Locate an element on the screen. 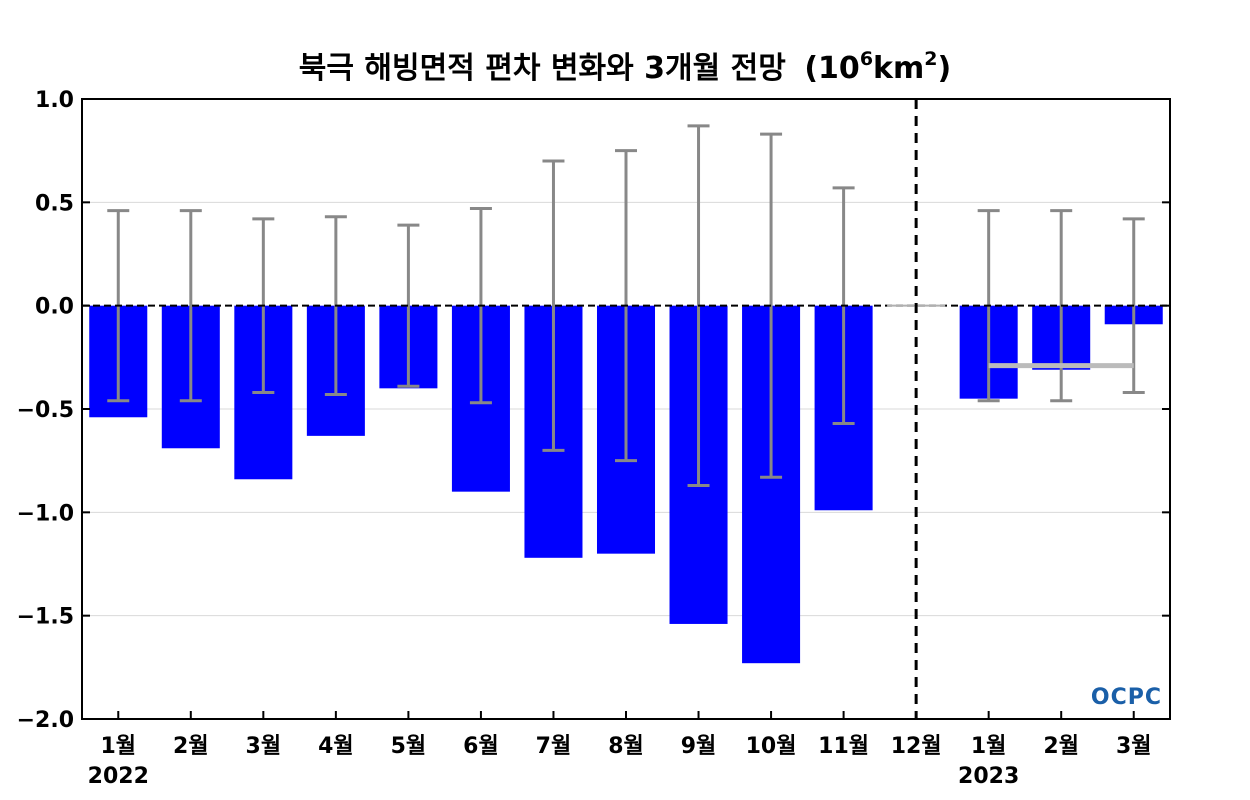  chart-title-unit-exp2: 2 is located at coordinates (930, 59).